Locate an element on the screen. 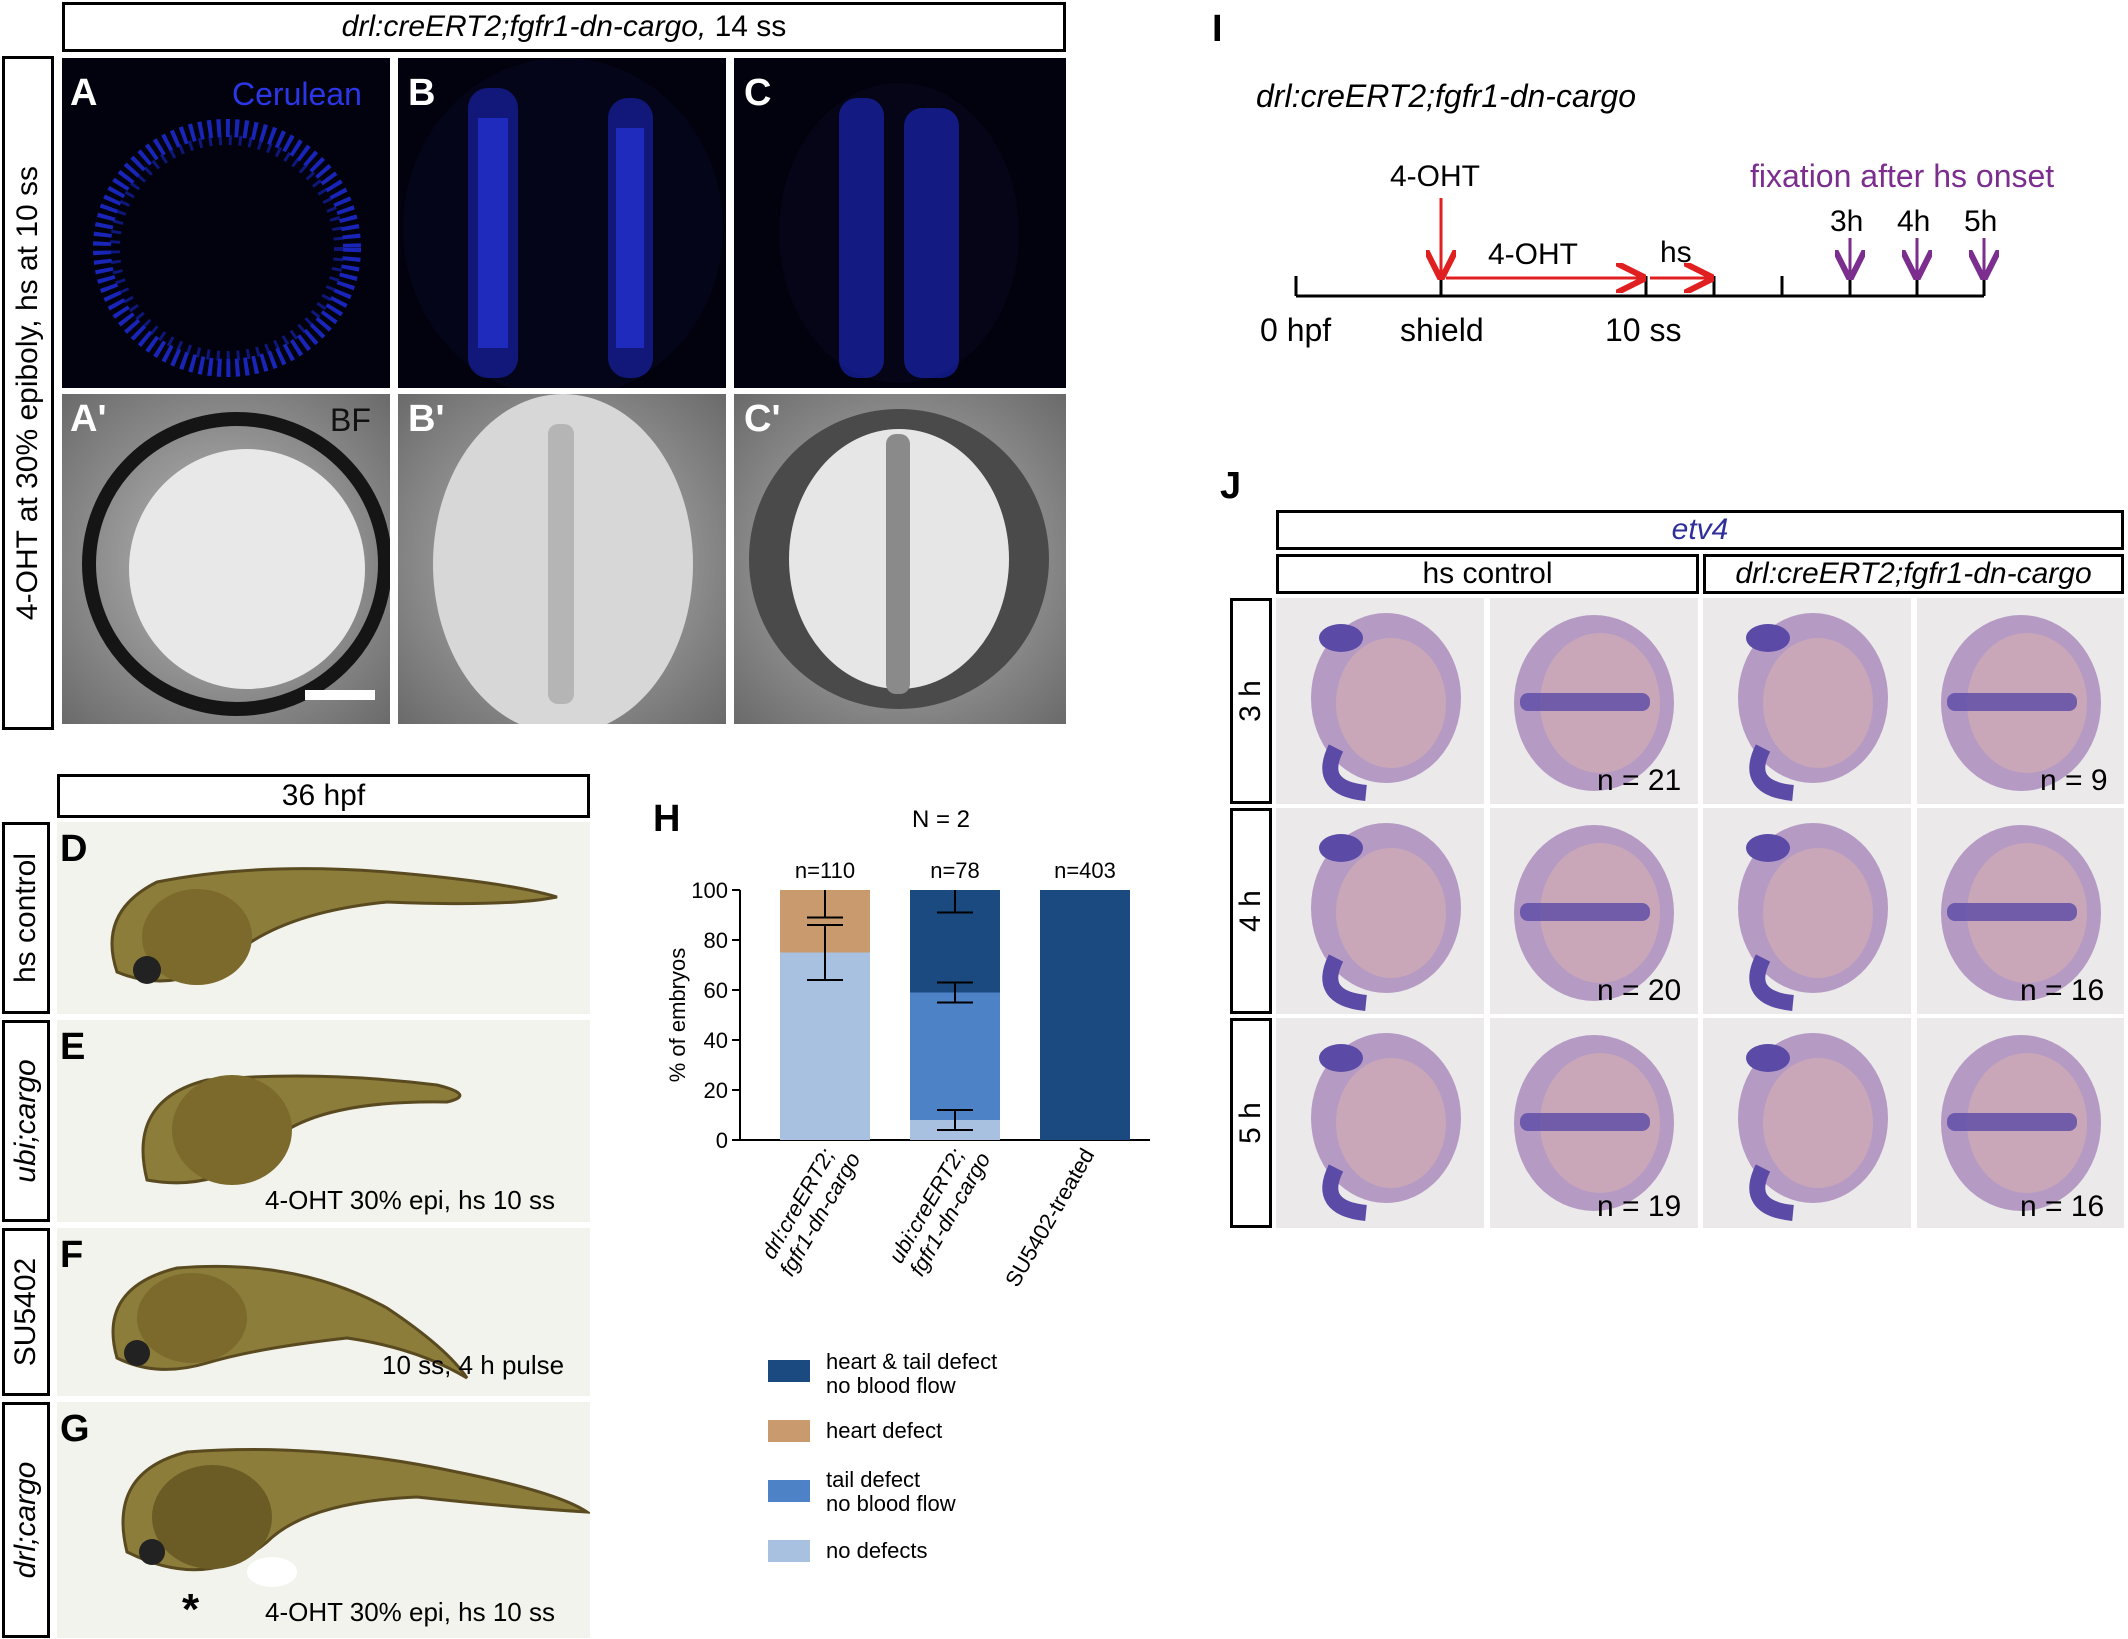  time-label-5h: 5 h is located at coordinates (1251, 1123).